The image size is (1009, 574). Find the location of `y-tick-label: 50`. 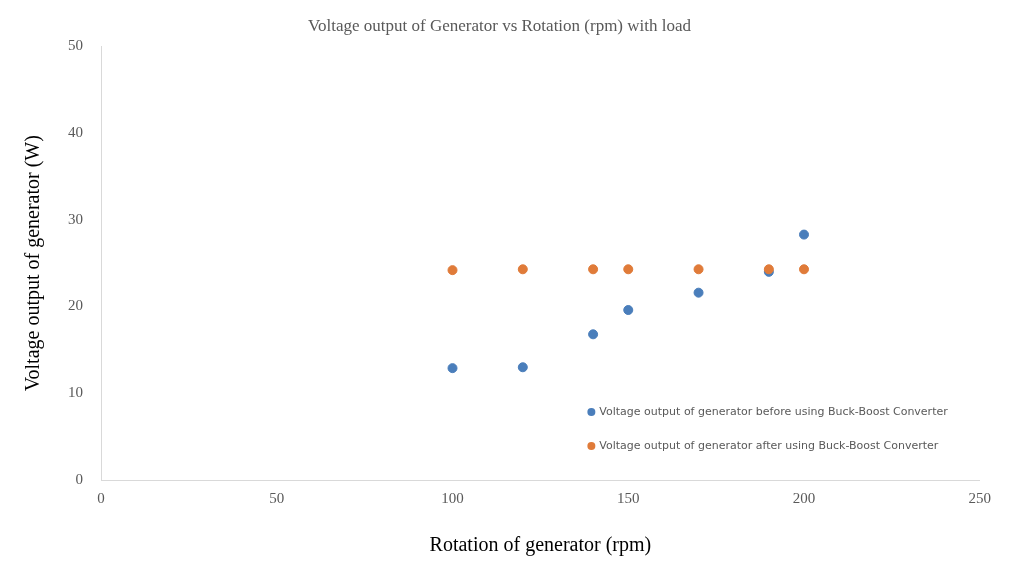

y-tick-label: 50 is located at coordinates (75, 45).